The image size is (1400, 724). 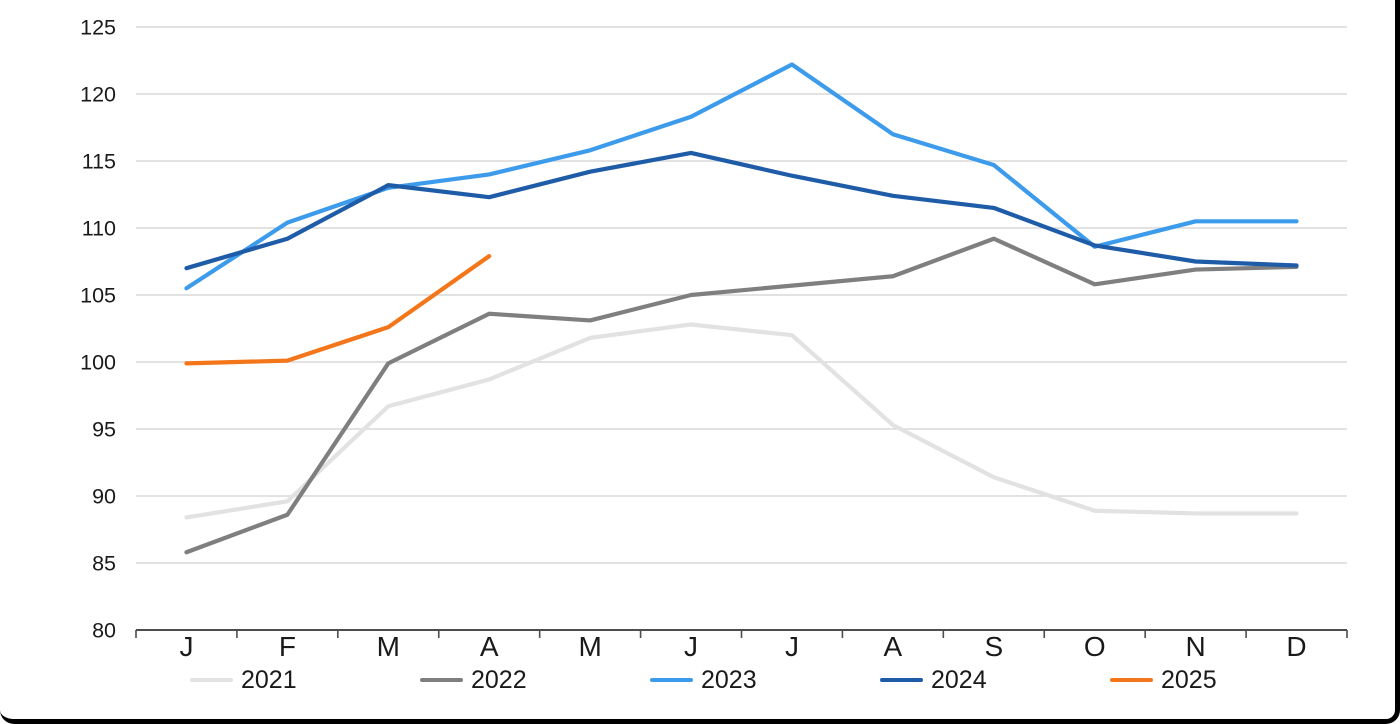 What do you see at coordinates (104, 497) in the screenshot?
I see `y-axis-label: 90` at bounding box center [104, 497].